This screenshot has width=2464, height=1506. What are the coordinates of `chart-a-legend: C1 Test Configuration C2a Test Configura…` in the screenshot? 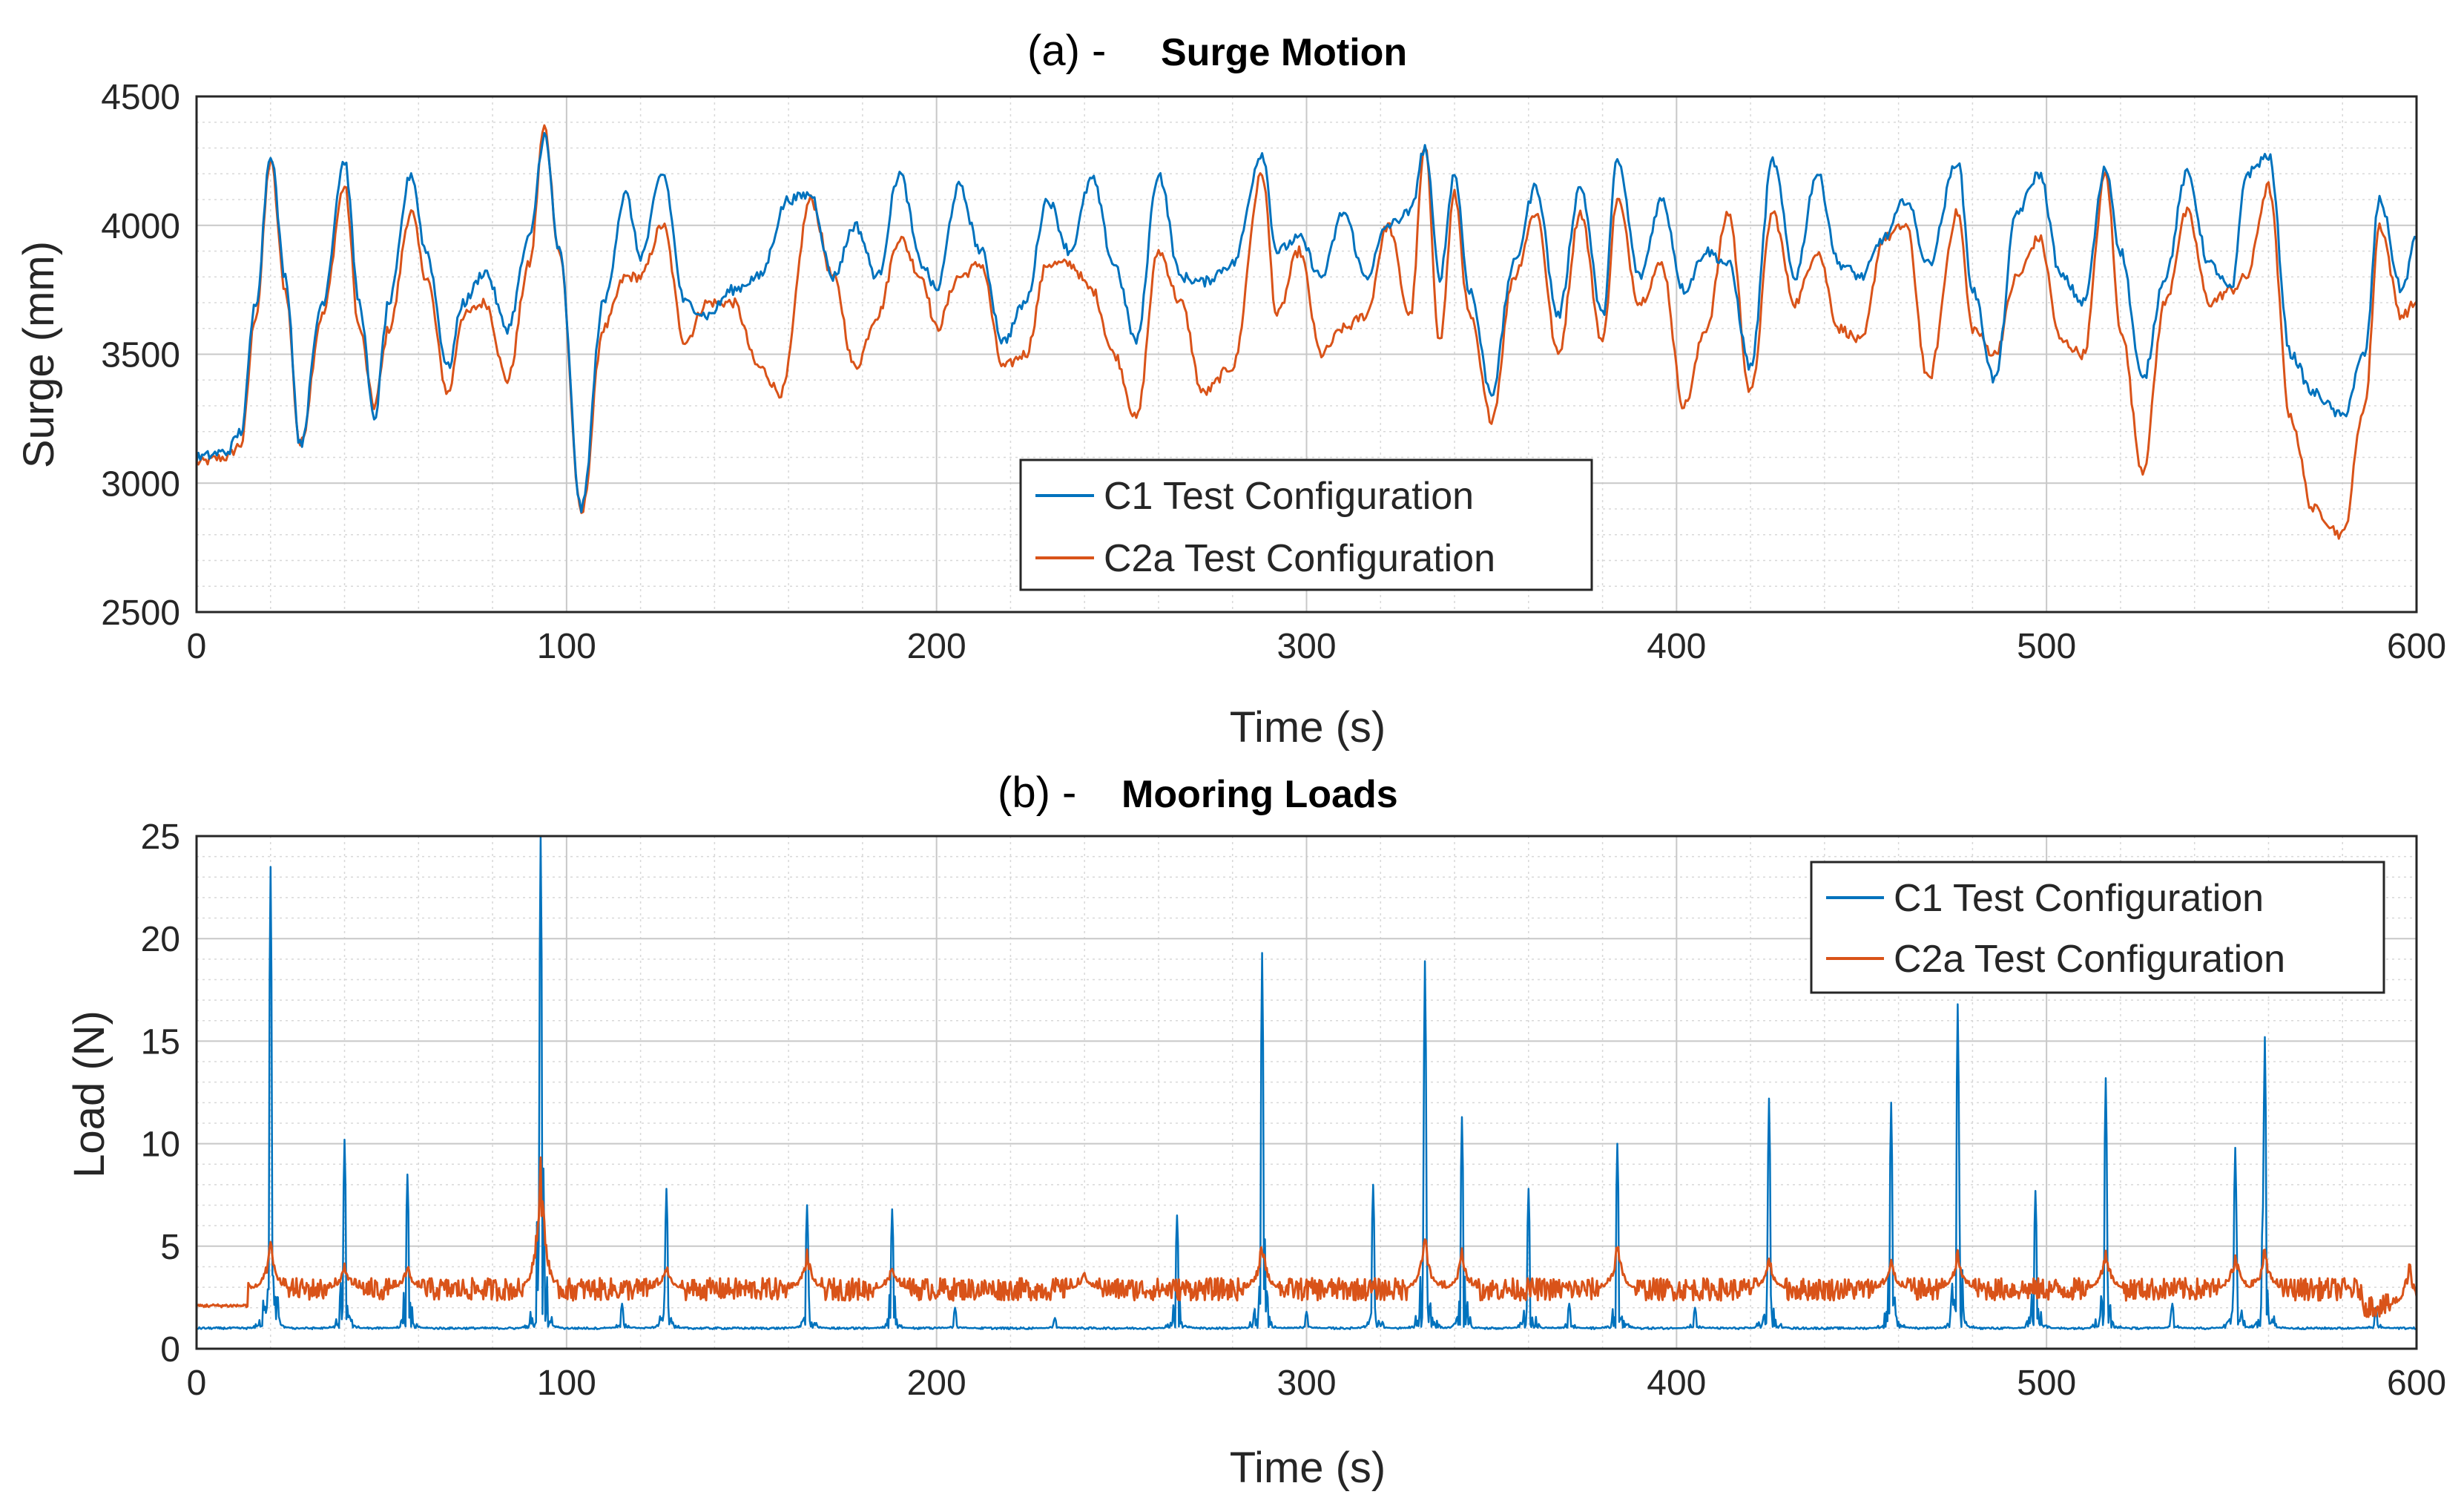 It's located at (1306, 524).